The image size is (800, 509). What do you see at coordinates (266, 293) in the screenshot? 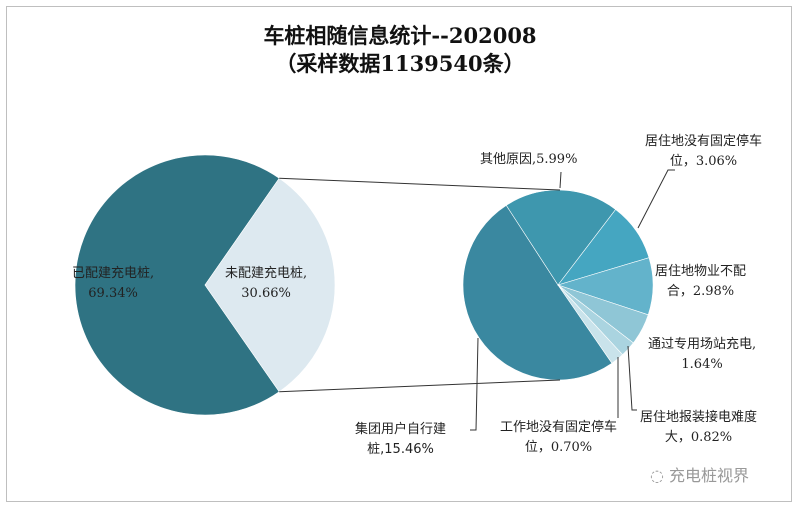
I see `label-line: 30.66%` at bounding box center [266, 293].